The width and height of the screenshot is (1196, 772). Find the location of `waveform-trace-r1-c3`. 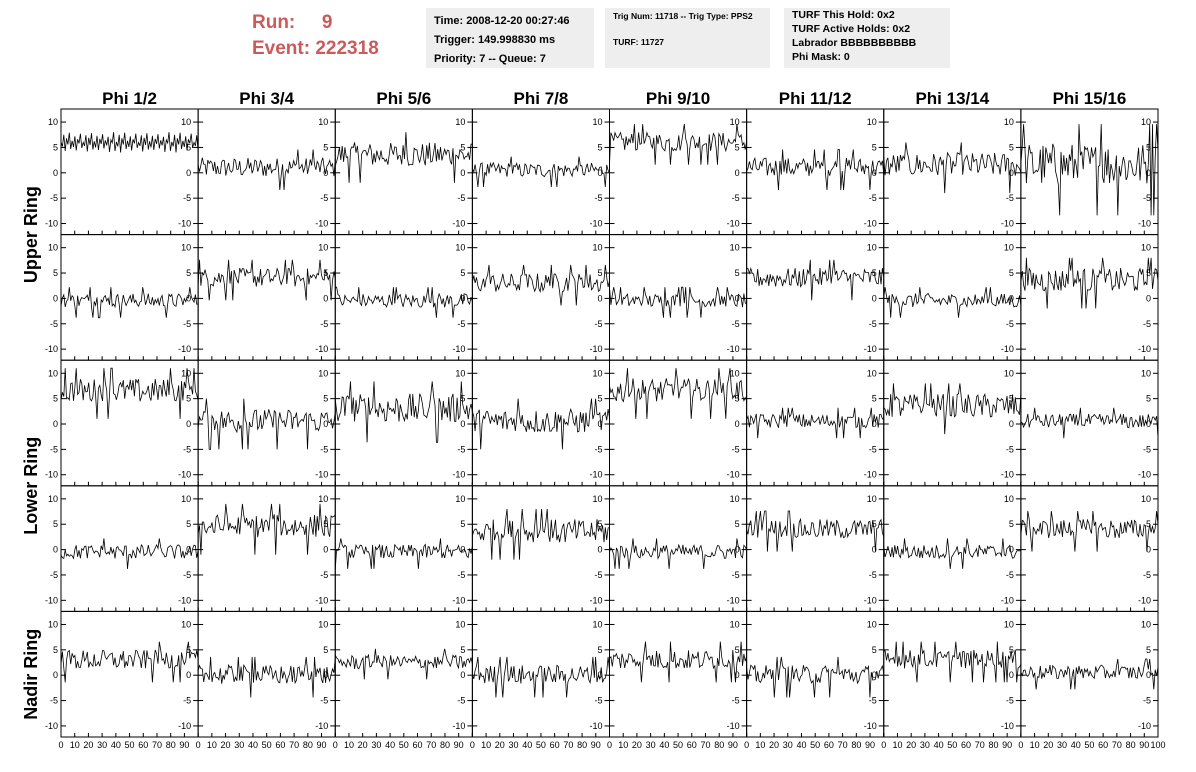

waveform-trace-r1-c3 is located at coordinates (403, 157).